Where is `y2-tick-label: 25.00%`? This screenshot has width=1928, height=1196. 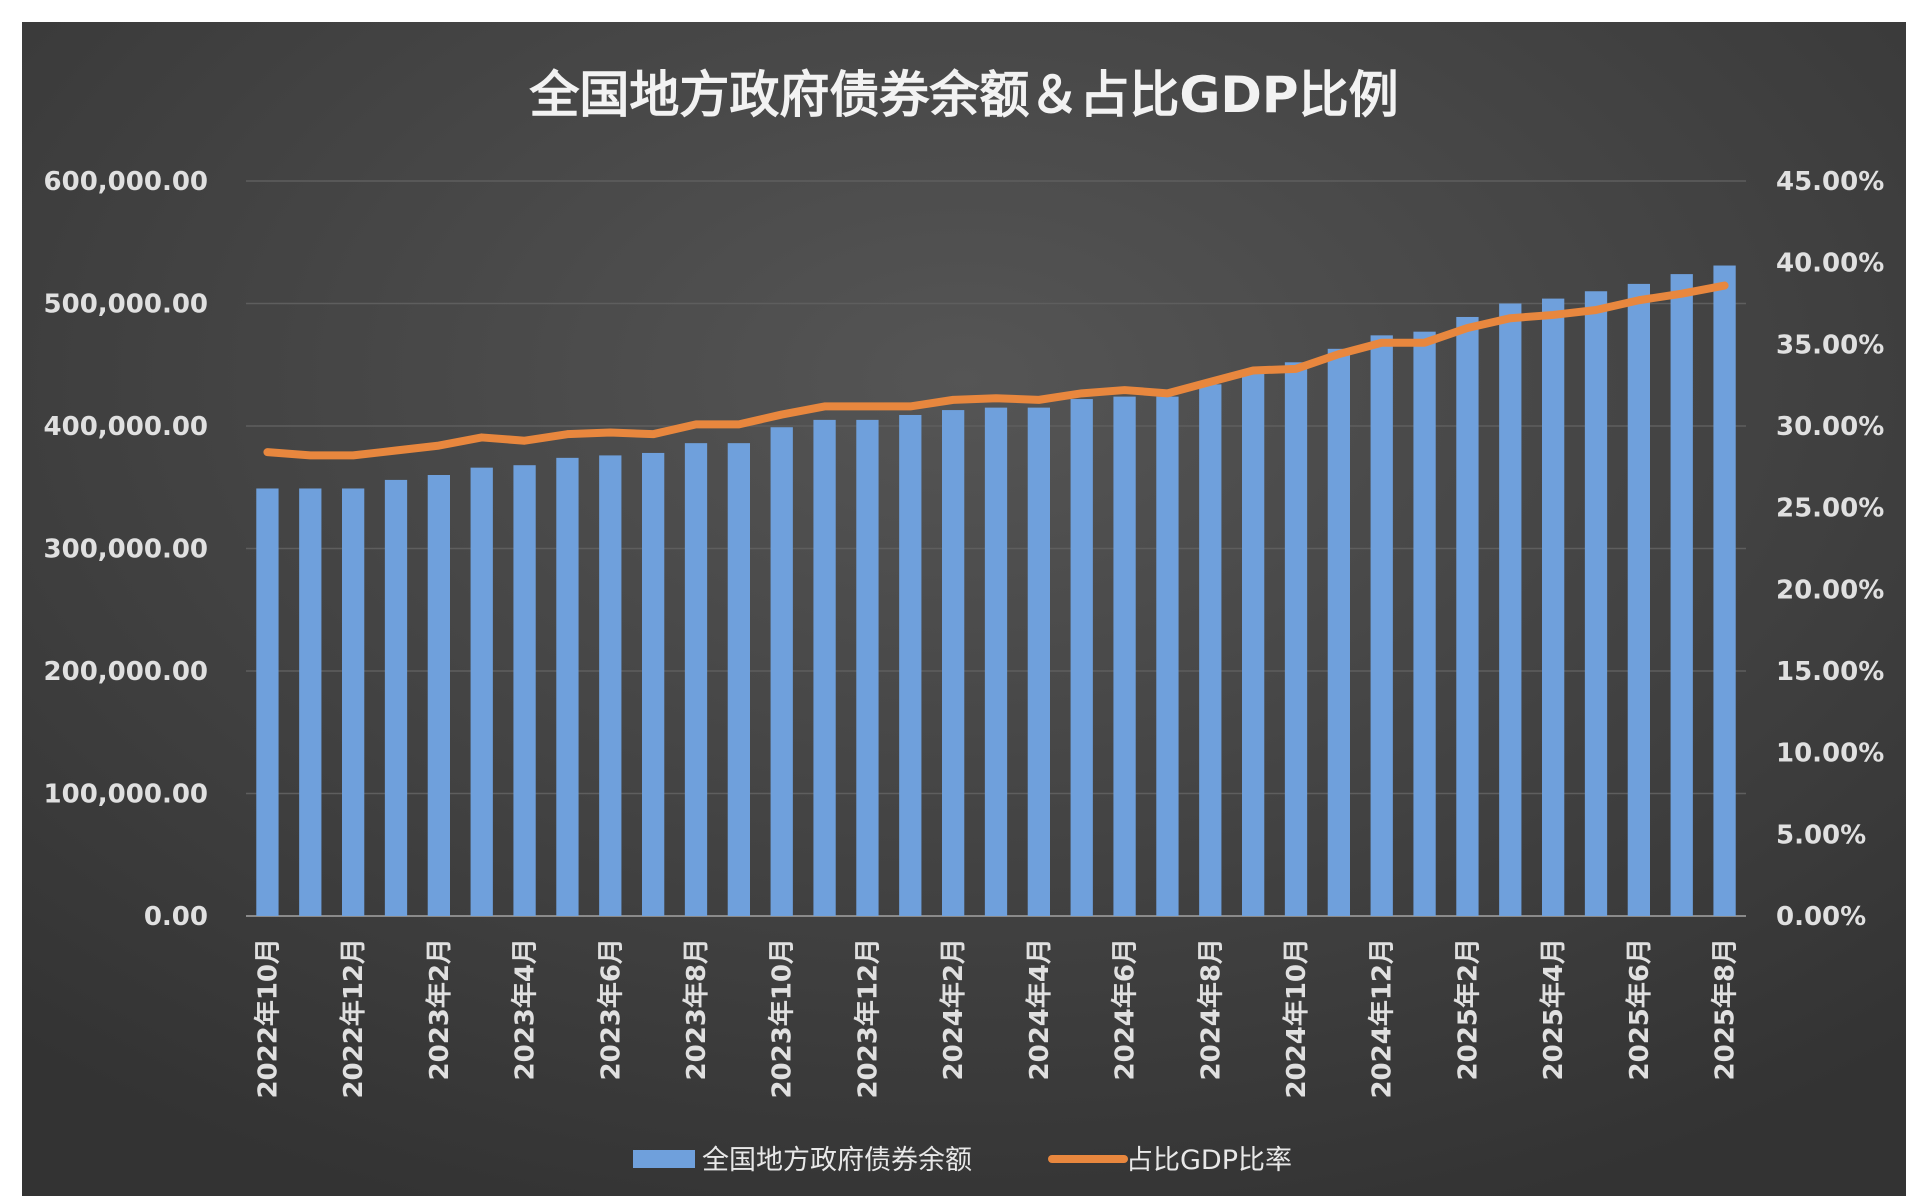
y2-tick-label: 25.00% is located at coordinates (1830, 509).